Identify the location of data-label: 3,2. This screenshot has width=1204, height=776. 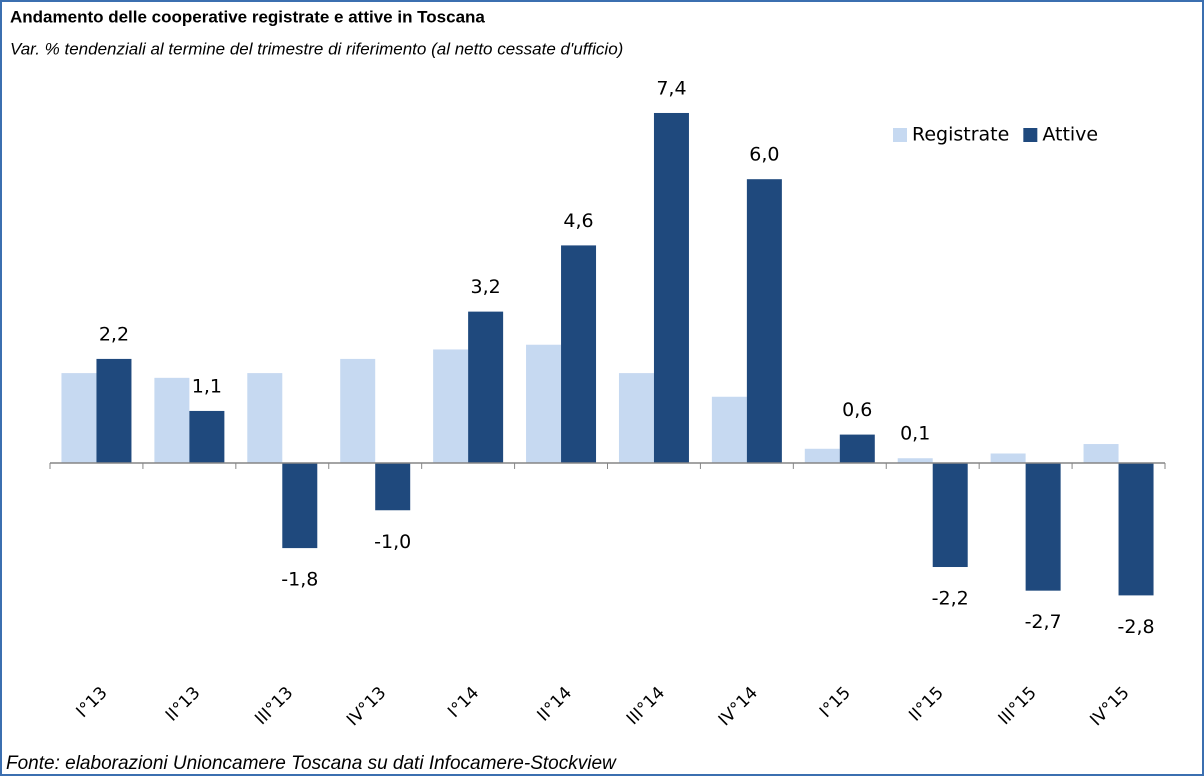
(486, 287).